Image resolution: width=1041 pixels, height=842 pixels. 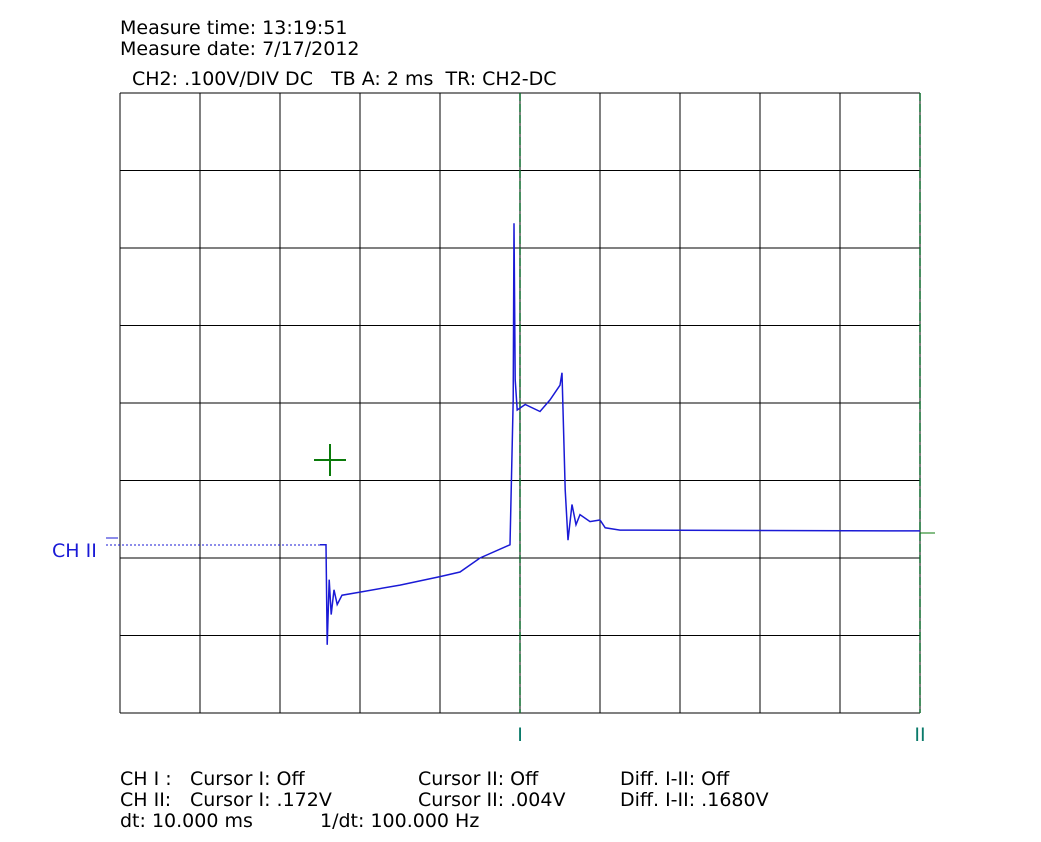 What do you see at coordinates (261, 800) in the screenshot?
I see `readout: Cursor I: .172V` at bounding box center [261, 800].